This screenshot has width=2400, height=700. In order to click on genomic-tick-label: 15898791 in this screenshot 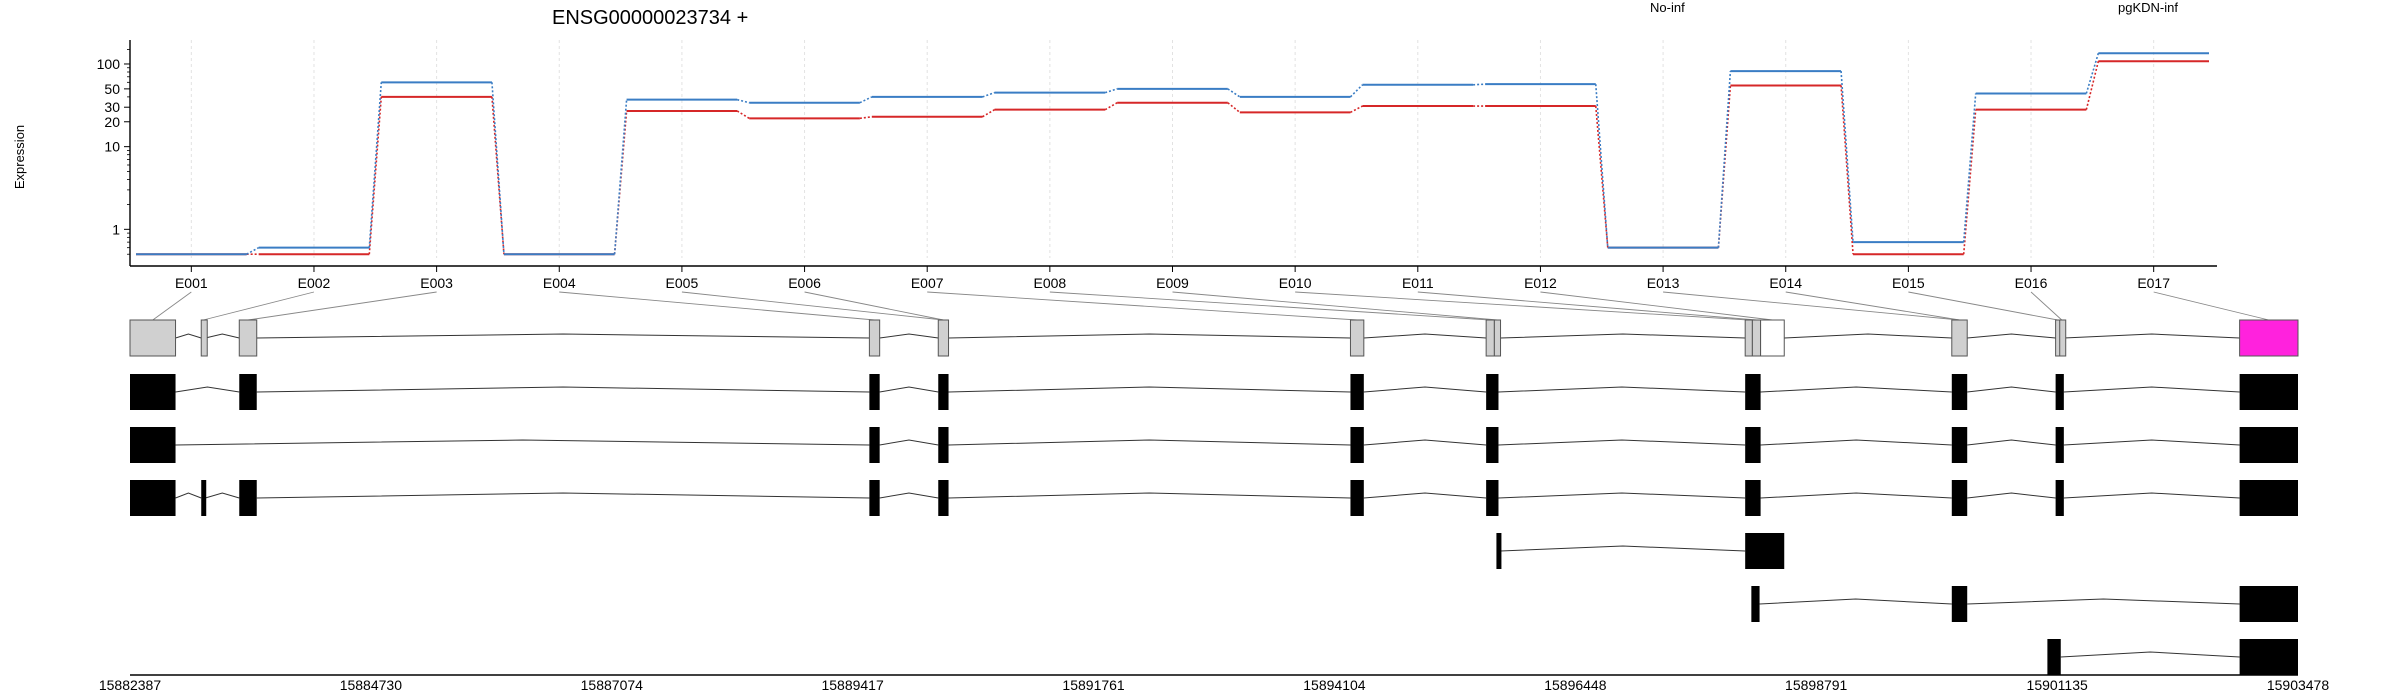, I will do `click(1816, 685)`.